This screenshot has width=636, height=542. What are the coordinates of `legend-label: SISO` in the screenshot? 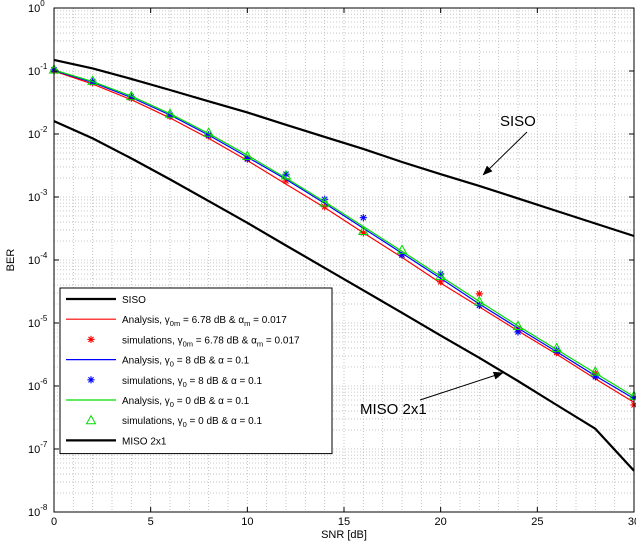 It's located at (134, 300).